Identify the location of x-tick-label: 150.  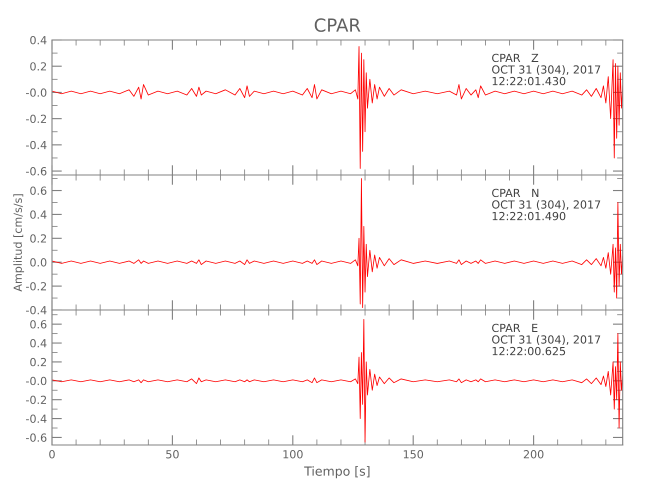
(414, 454).